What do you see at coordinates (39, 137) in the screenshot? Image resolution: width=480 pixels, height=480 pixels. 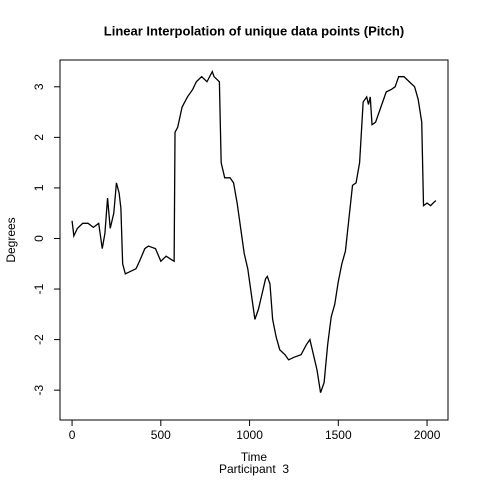 I see `y-tick-label: 2` at bounding box center [39, 137].